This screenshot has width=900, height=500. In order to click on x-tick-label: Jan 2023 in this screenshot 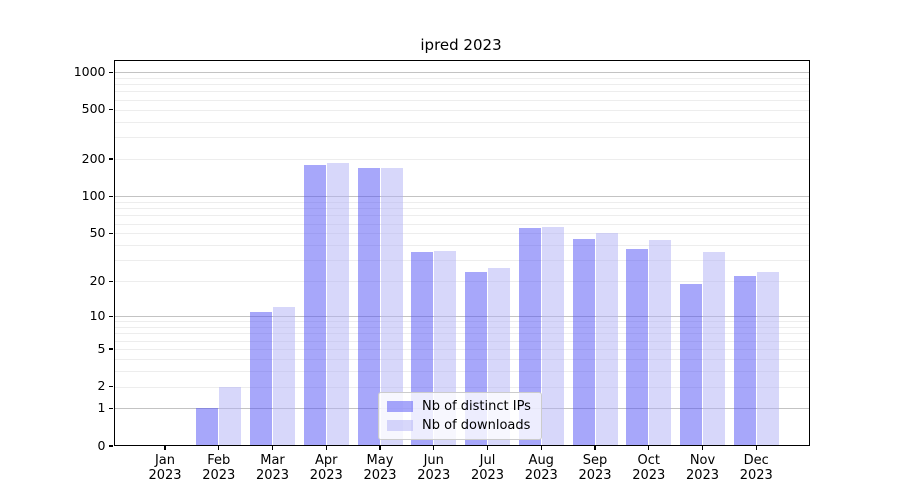, I will do `click(165, 468)`.